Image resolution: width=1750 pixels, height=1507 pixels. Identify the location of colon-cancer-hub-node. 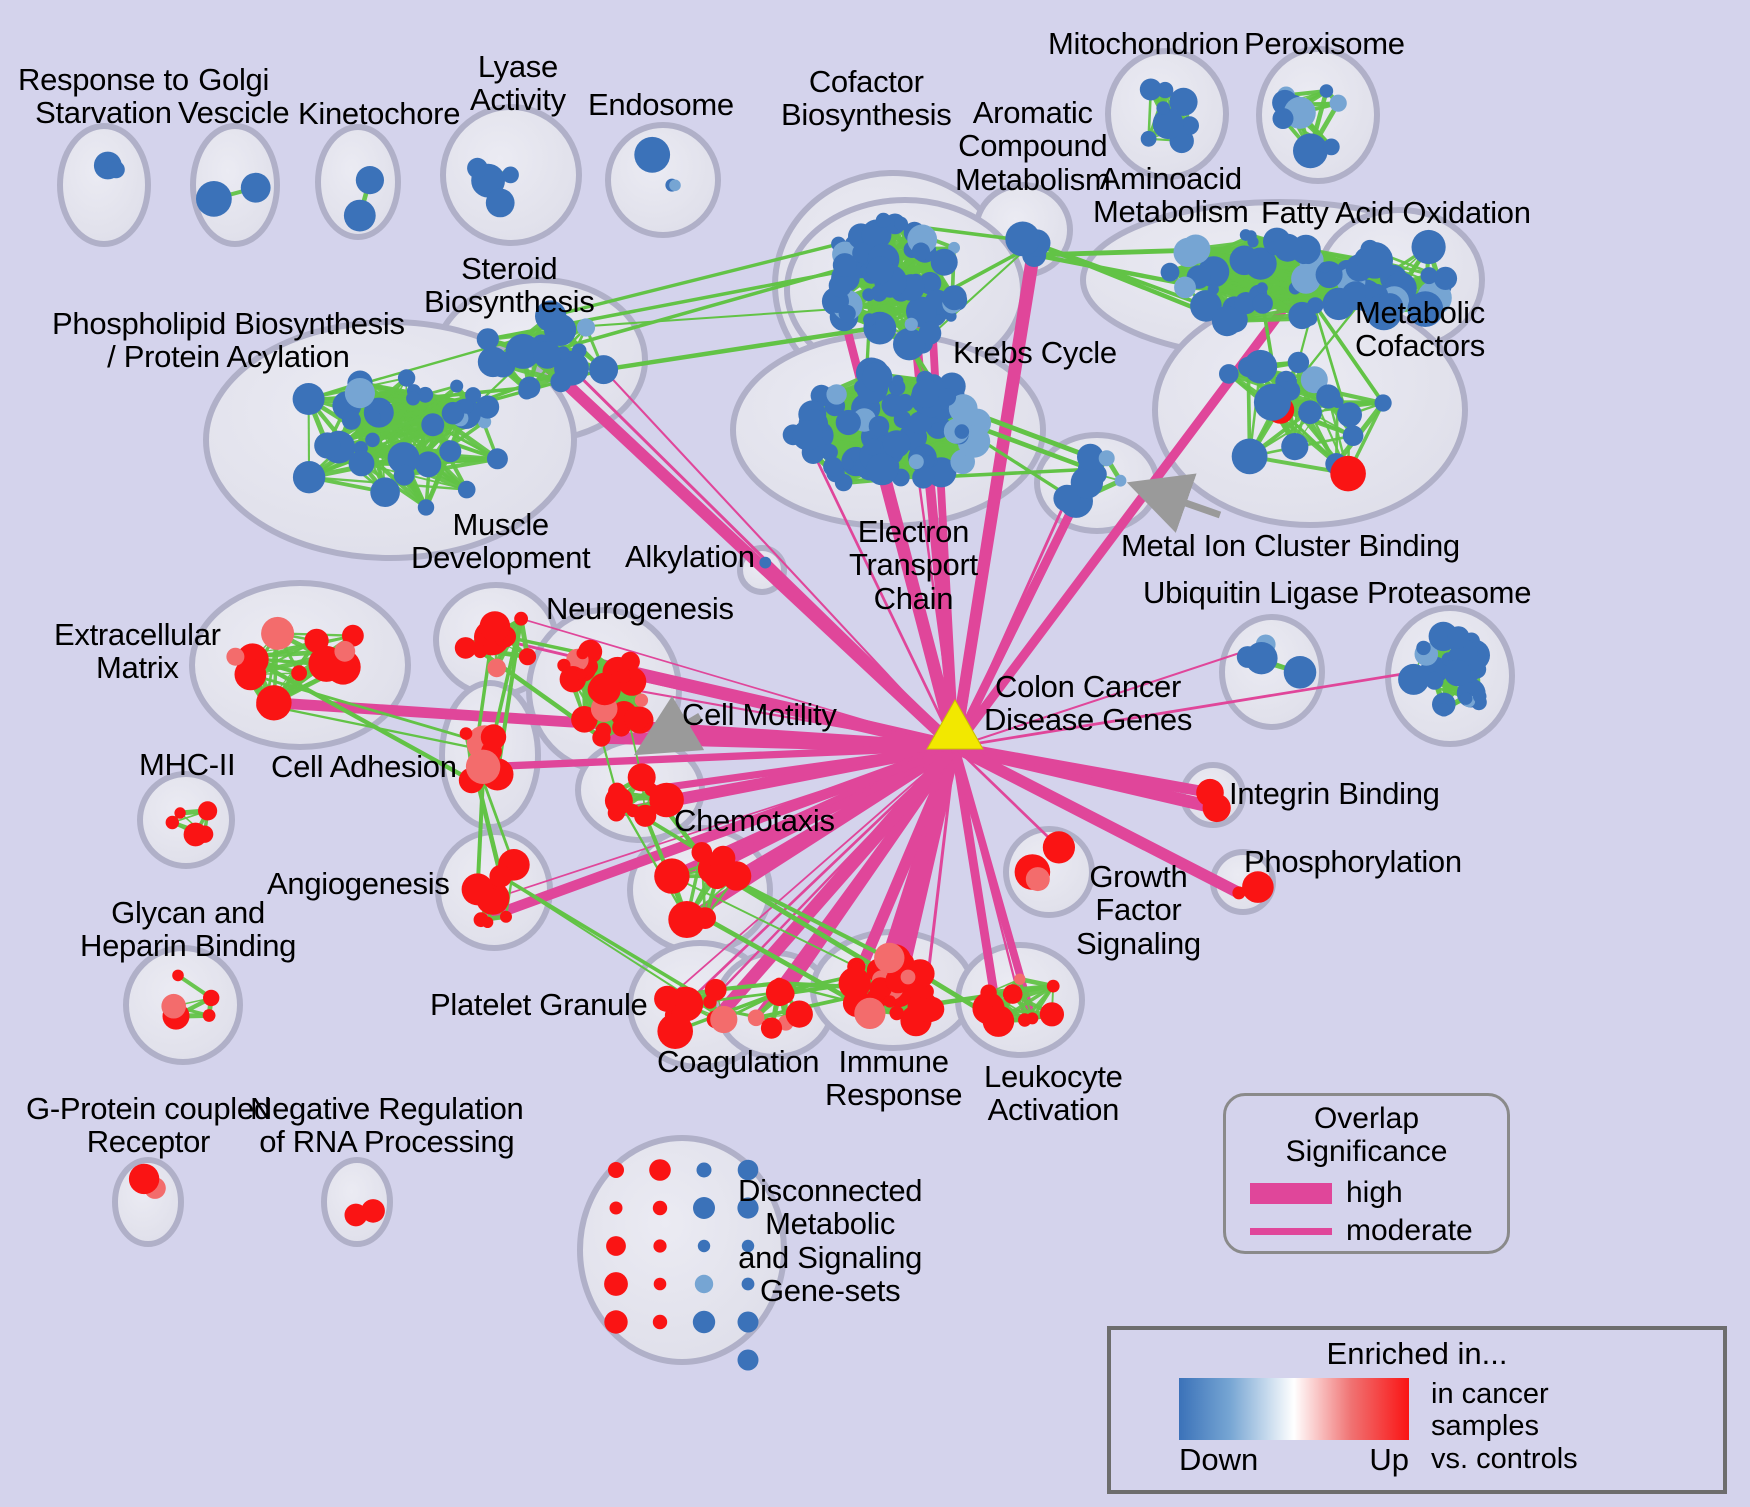
(955, 724).